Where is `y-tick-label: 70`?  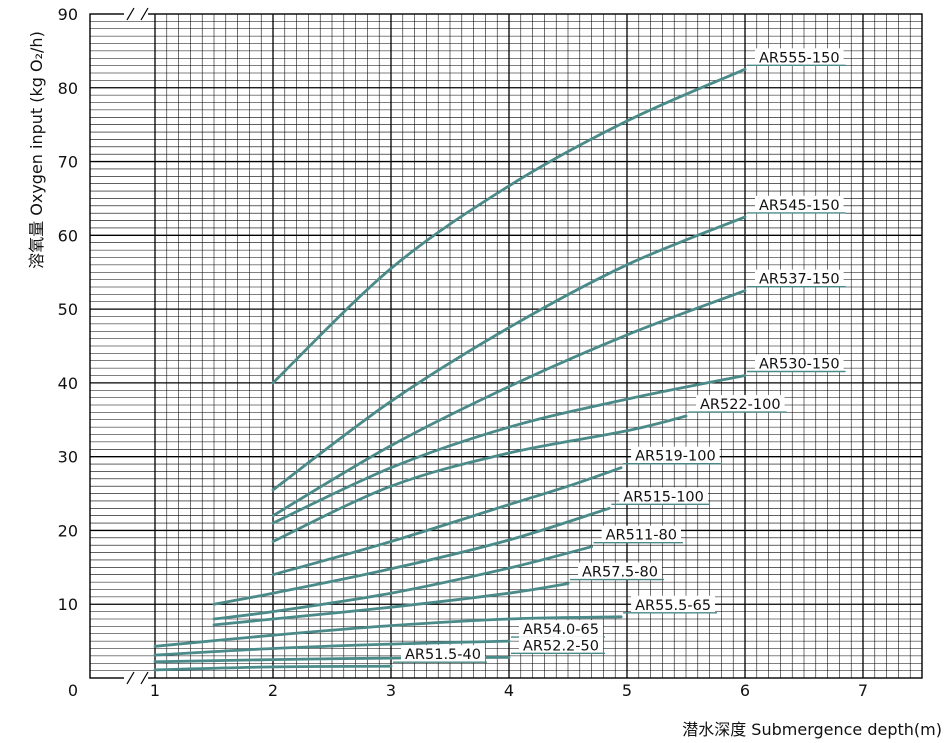
y-tick-label: 70 is located at coordinates (68, 162).